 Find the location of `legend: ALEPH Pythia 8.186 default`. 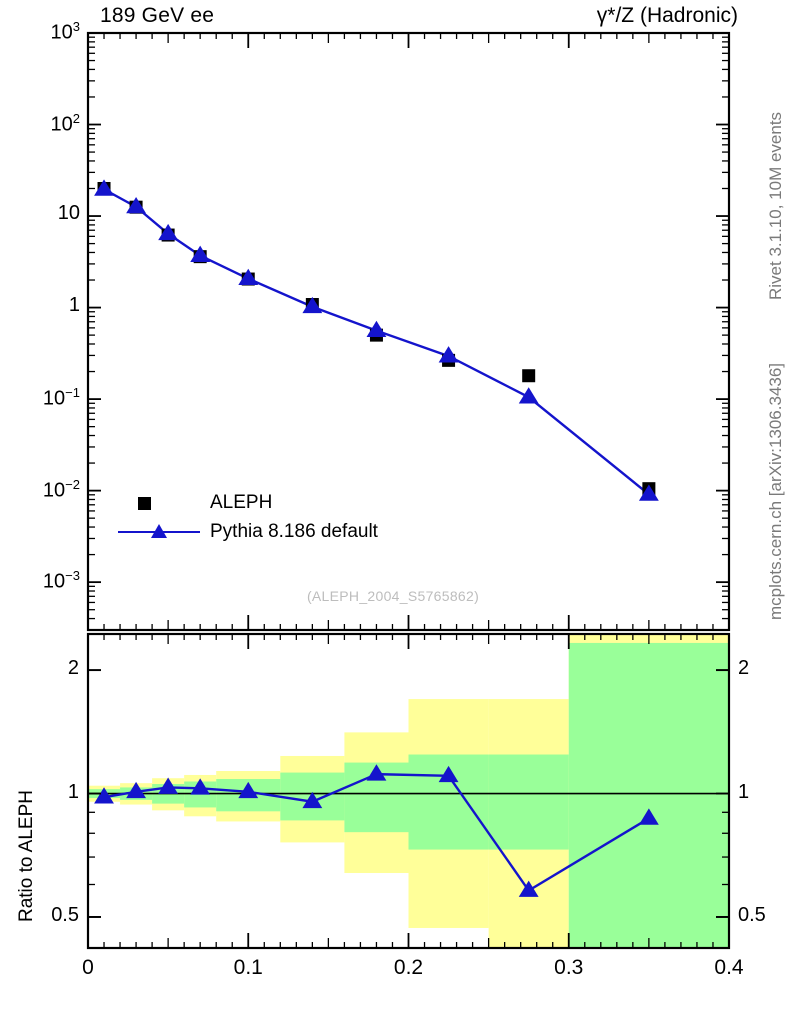

legend: ALEPH Pythia 8.186 default is located at coordinates (248, 517).